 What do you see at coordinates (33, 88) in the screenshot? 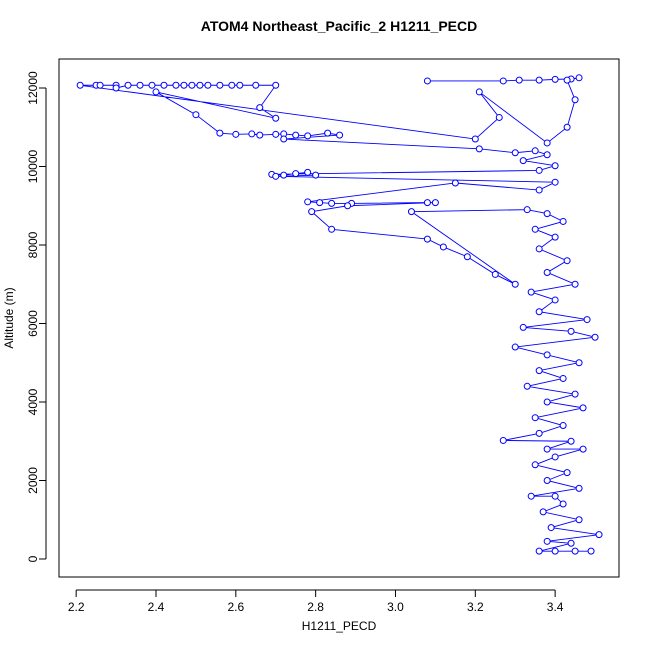
I see `y-tick-label: 12000` at bounding box center [33, 88].